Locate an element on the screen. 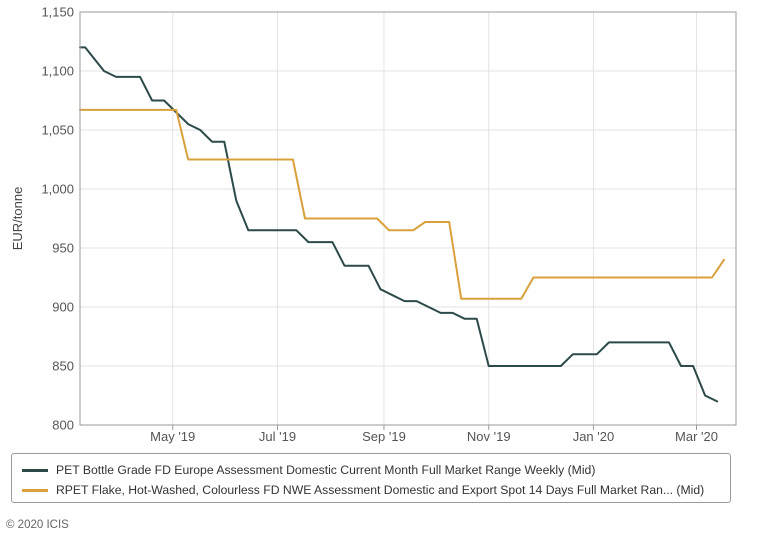 Image resolution: width=759 pixels, height=543 pixels. y-tick-label: 1,000 is located at coordinates (57, 189).